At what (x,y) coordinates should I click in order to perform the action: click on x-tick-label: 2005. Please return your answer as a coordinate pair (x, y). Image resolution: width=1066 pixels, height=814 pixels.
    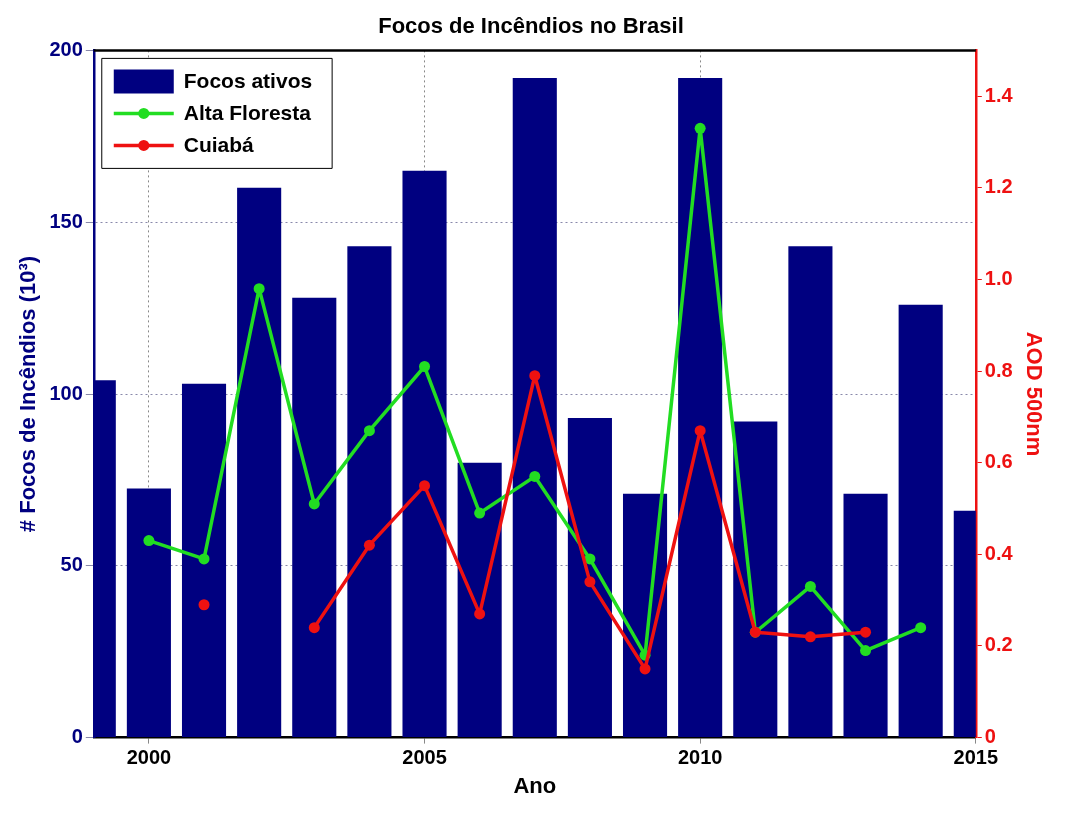
    Looking at the image, I should click on (424, 757).